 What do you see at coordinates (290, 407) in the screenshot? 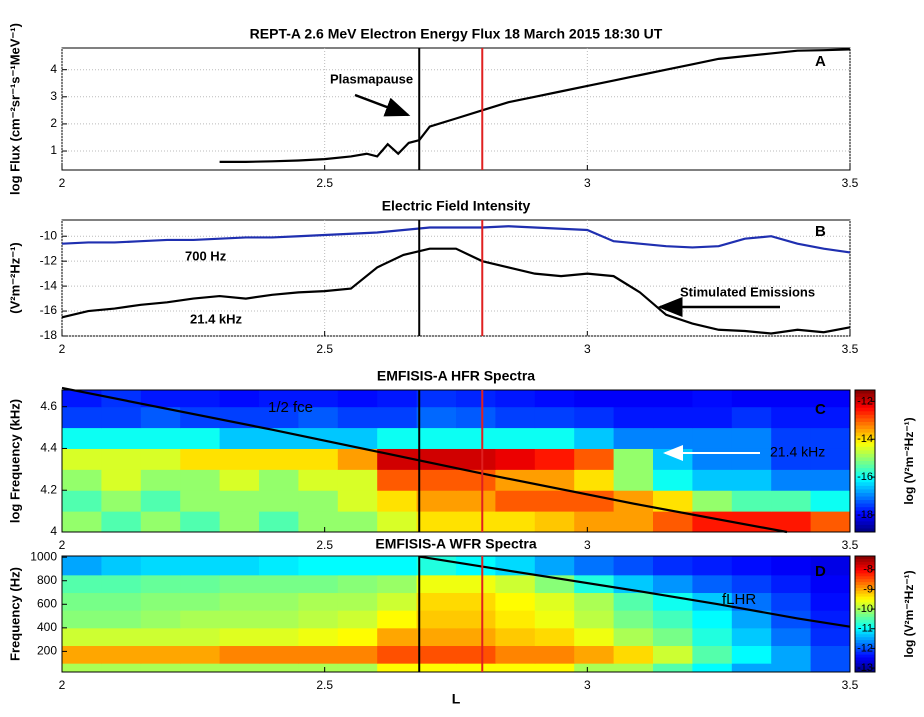
I see `annotation: 1/2 fce` at bounding box center [290, 407].